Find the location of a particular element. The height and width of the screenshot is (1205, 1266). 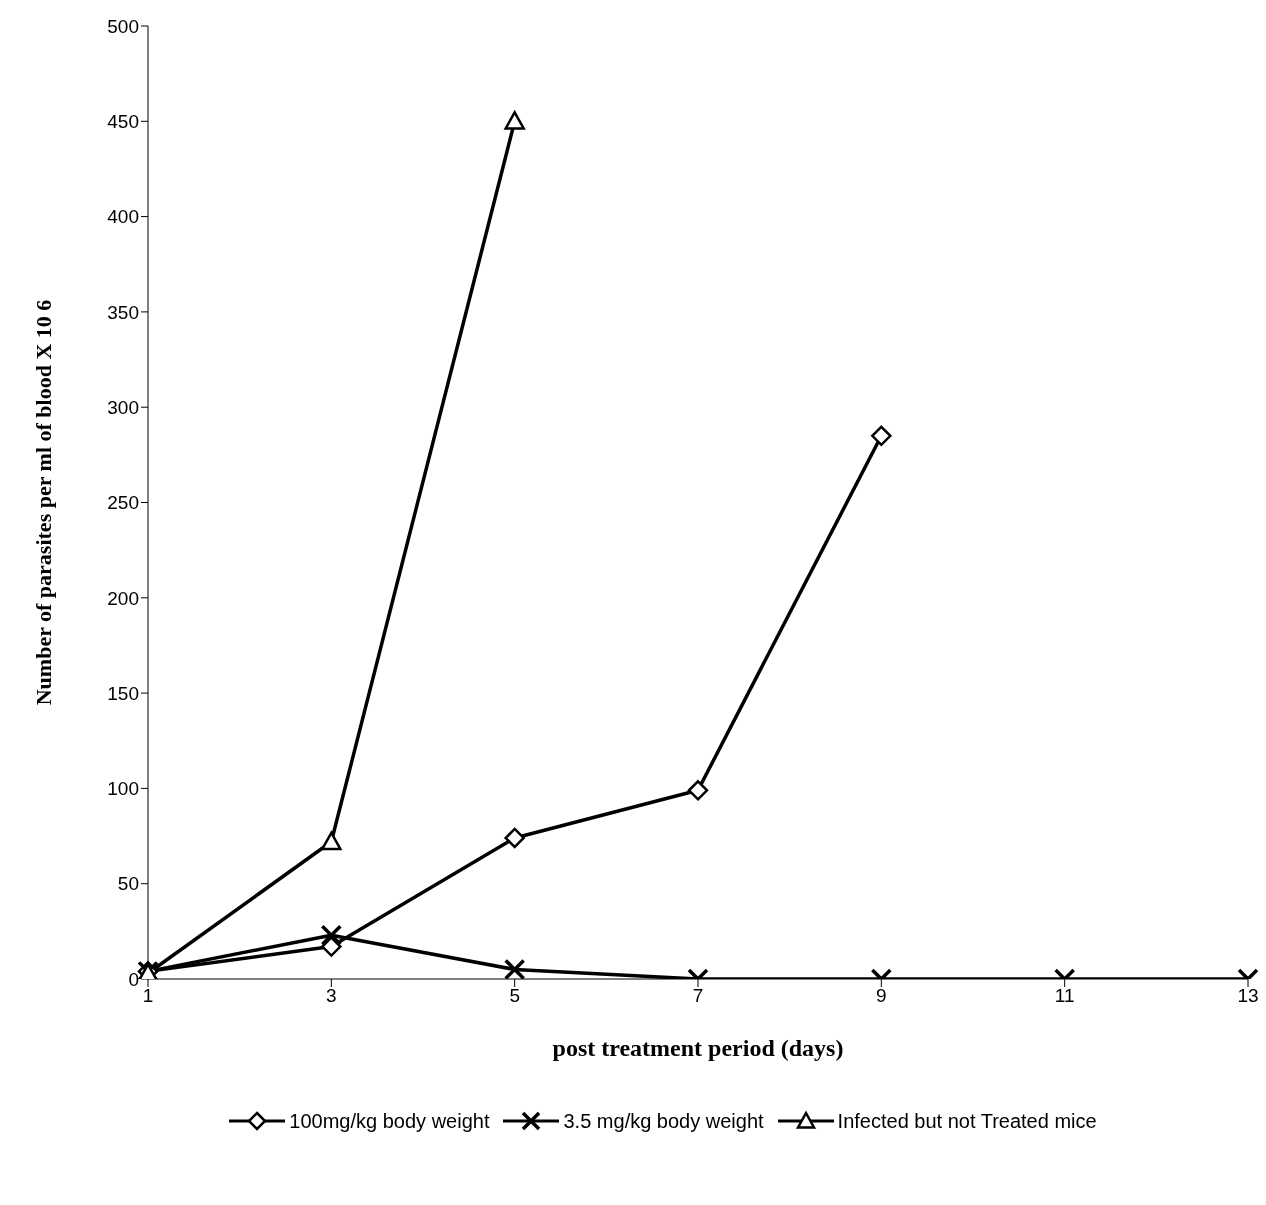

x-tick-label: 13 is located at coordinates (1248, 996).